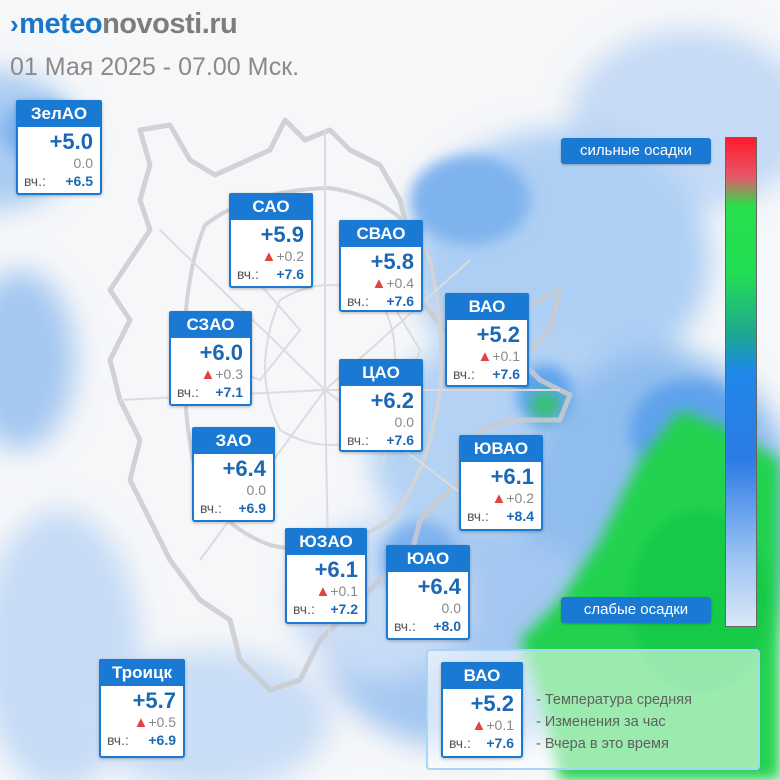  What do you see at coordinates (487, 340) in the screenshot?
I see `district-3-card: ВАО +5.2 ▲+0.1 вч.: +7.6` at bounding box center [487, 340].